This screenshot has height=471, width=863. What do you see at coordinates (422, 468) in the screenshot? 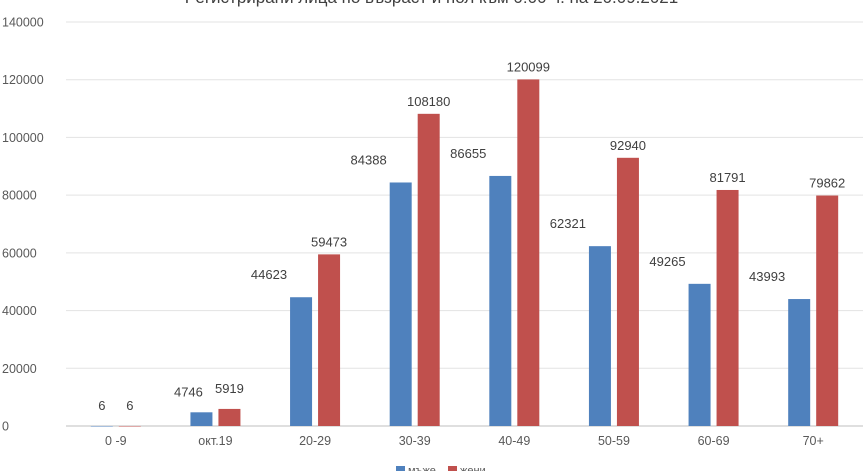
I see `legend-label: мъже` at bounding box center [422, 468].